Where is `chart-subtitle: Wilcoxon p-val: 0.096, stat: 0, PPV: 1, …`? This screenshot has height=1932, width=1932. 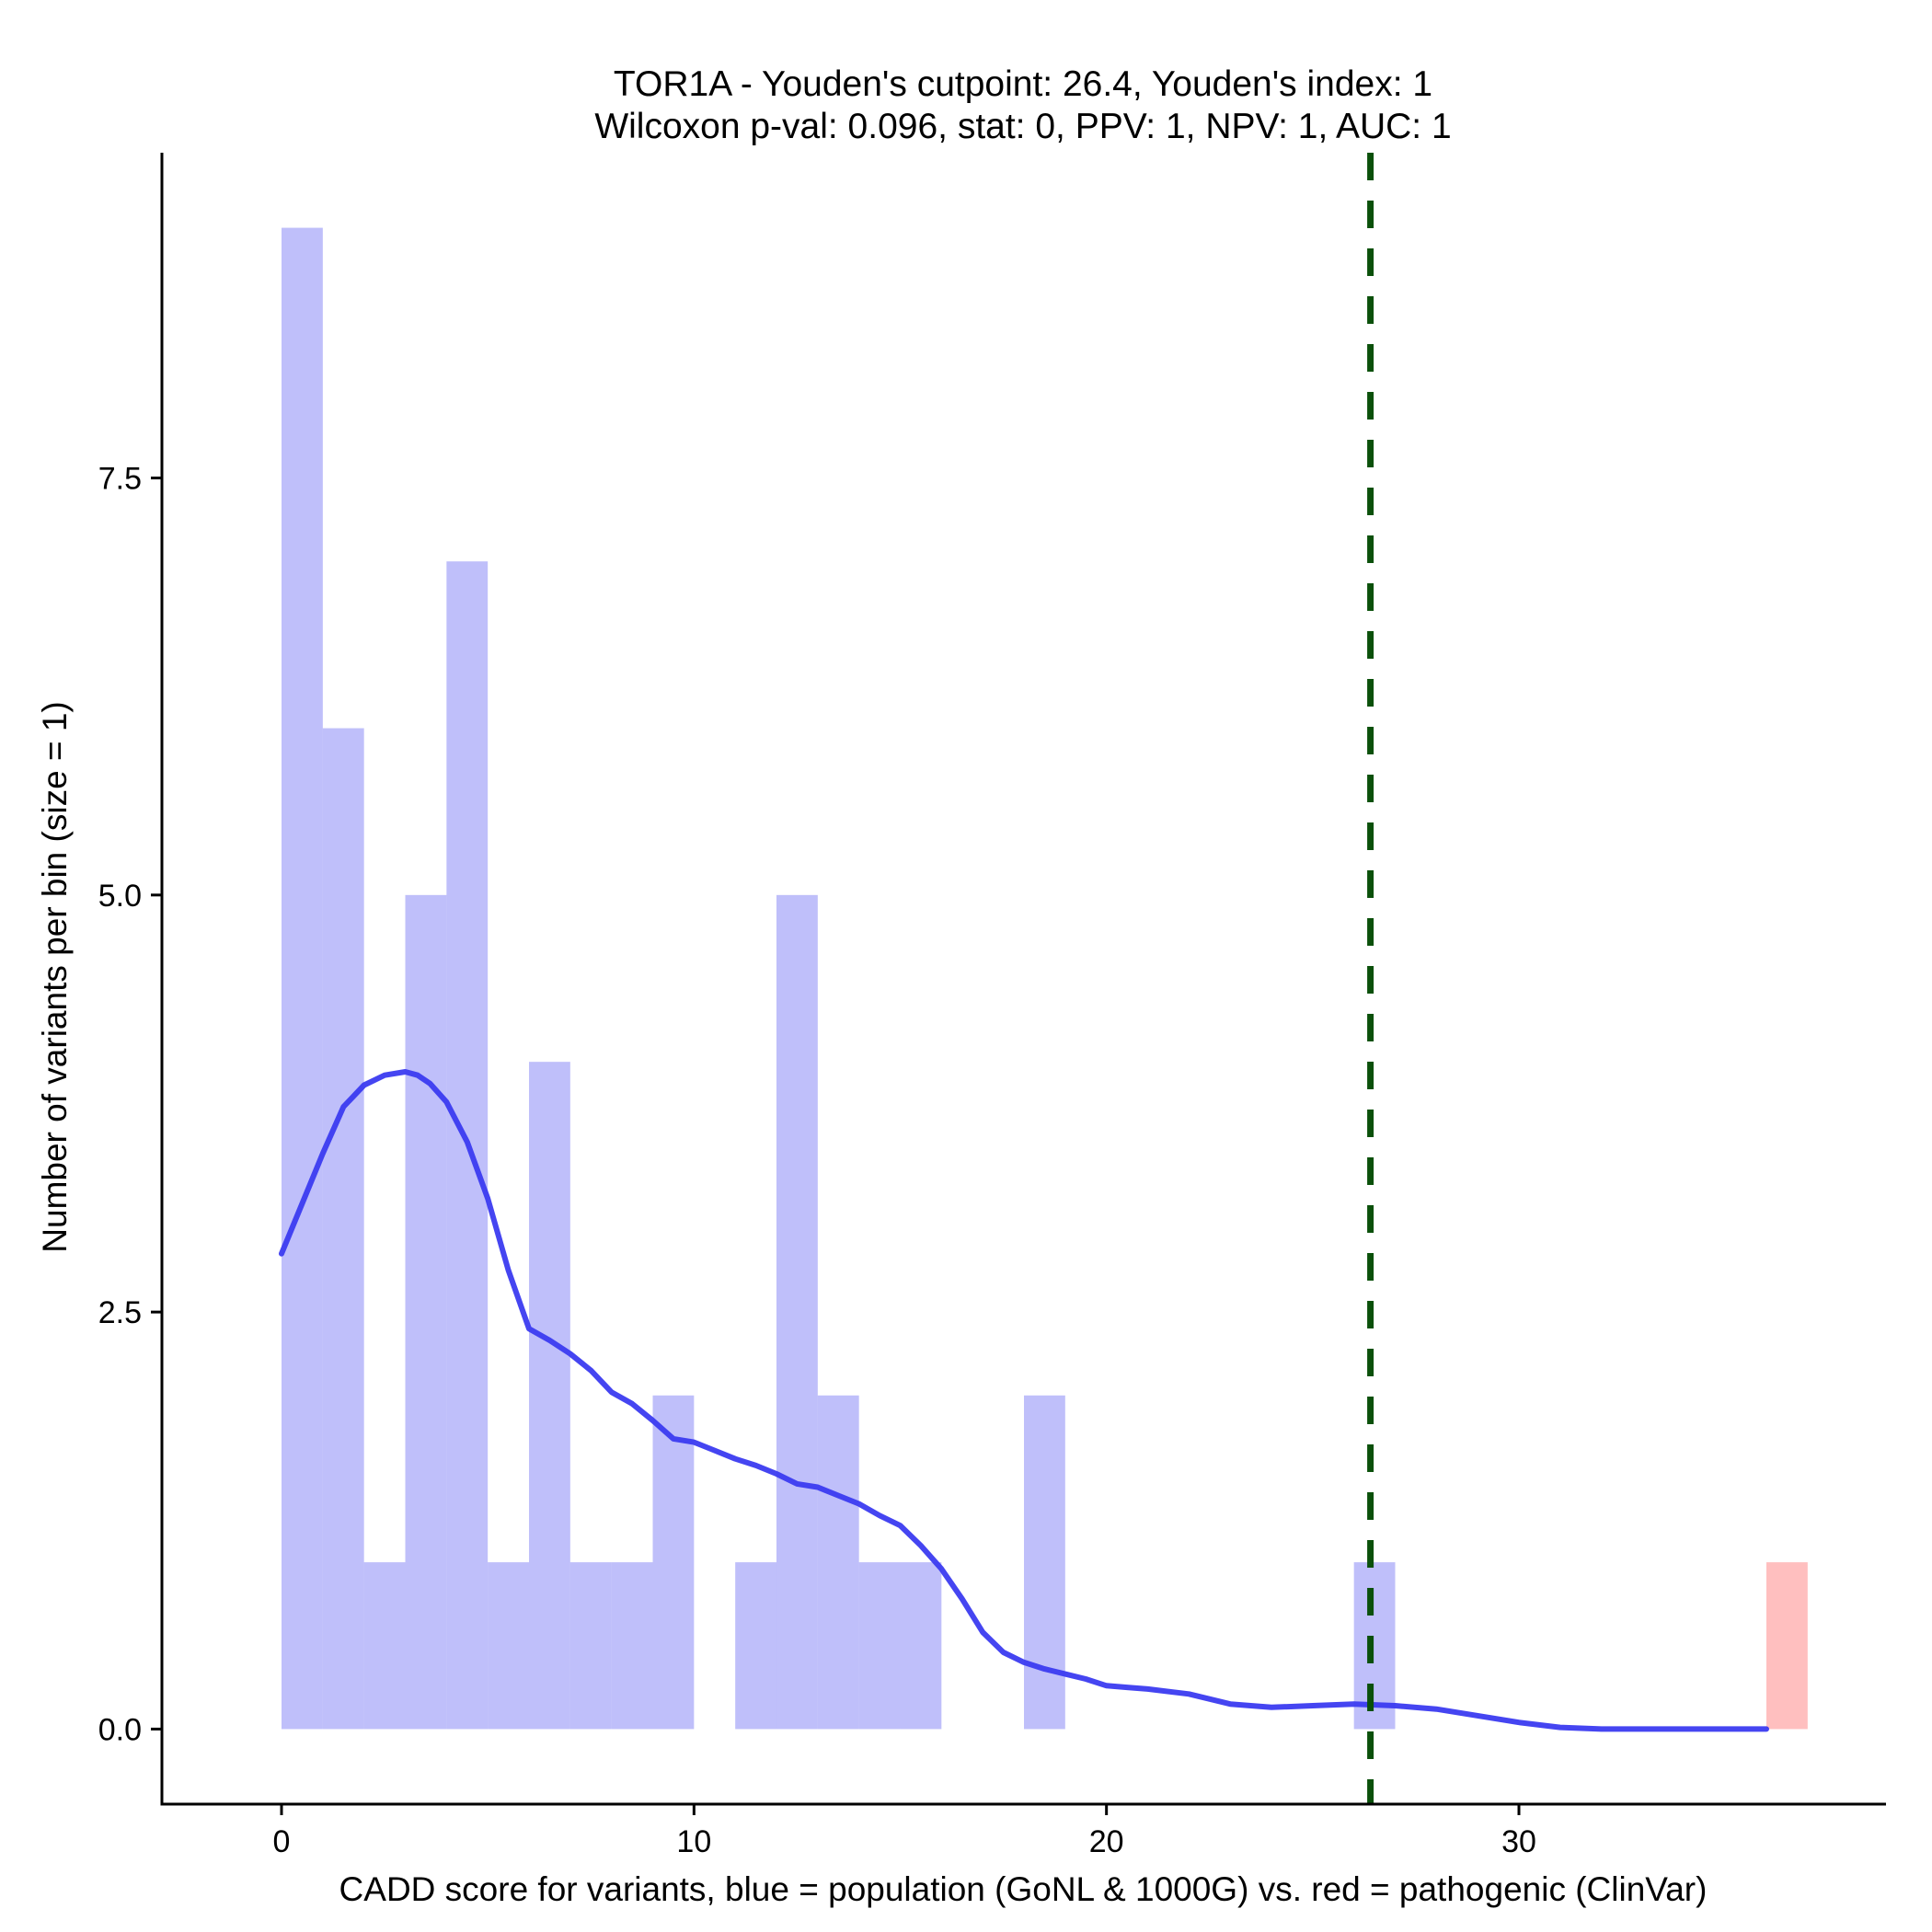
chart-subtitle: Wilcoxon p-val: 0.096, stat: 0, PPV: 1, … is located at coordinates (1022, 126).